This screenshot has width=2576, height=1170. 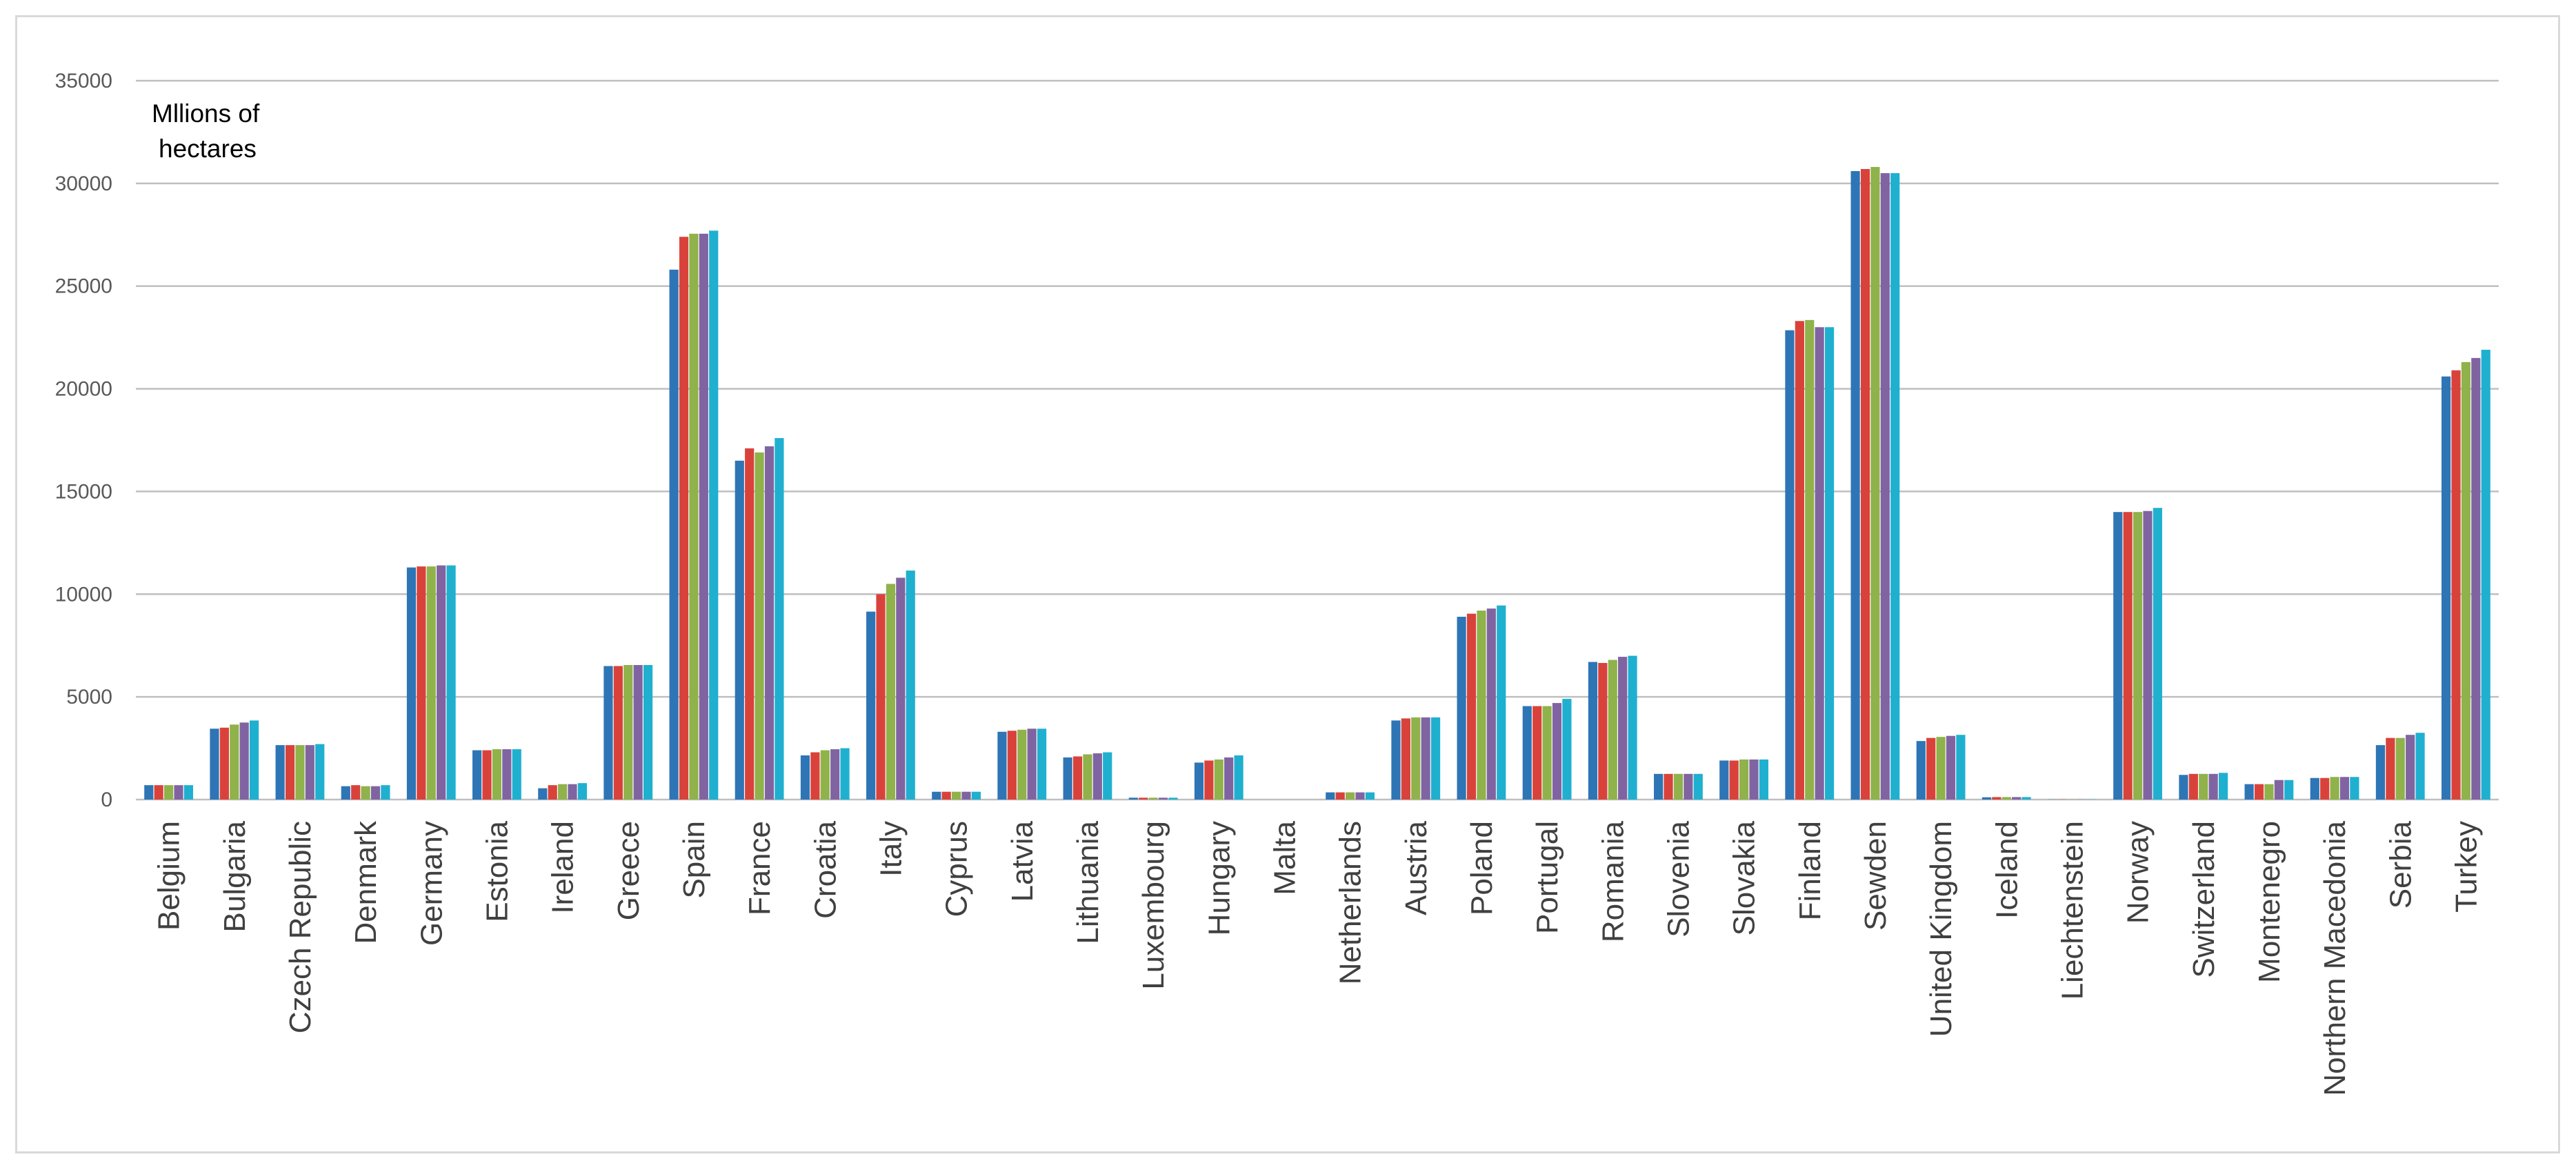 What do you see at coordinates (2007, 870) in the screenshot?
I see `category-label: Iceland` at bounding box center [2007, 870].